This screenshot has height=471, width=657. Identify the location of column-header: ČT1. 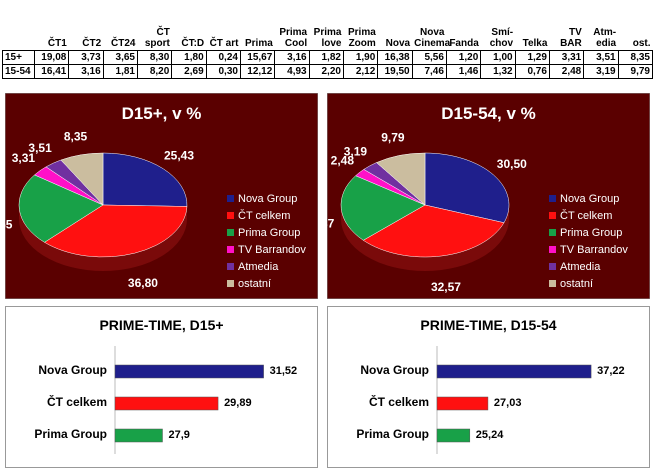
(51, 26).